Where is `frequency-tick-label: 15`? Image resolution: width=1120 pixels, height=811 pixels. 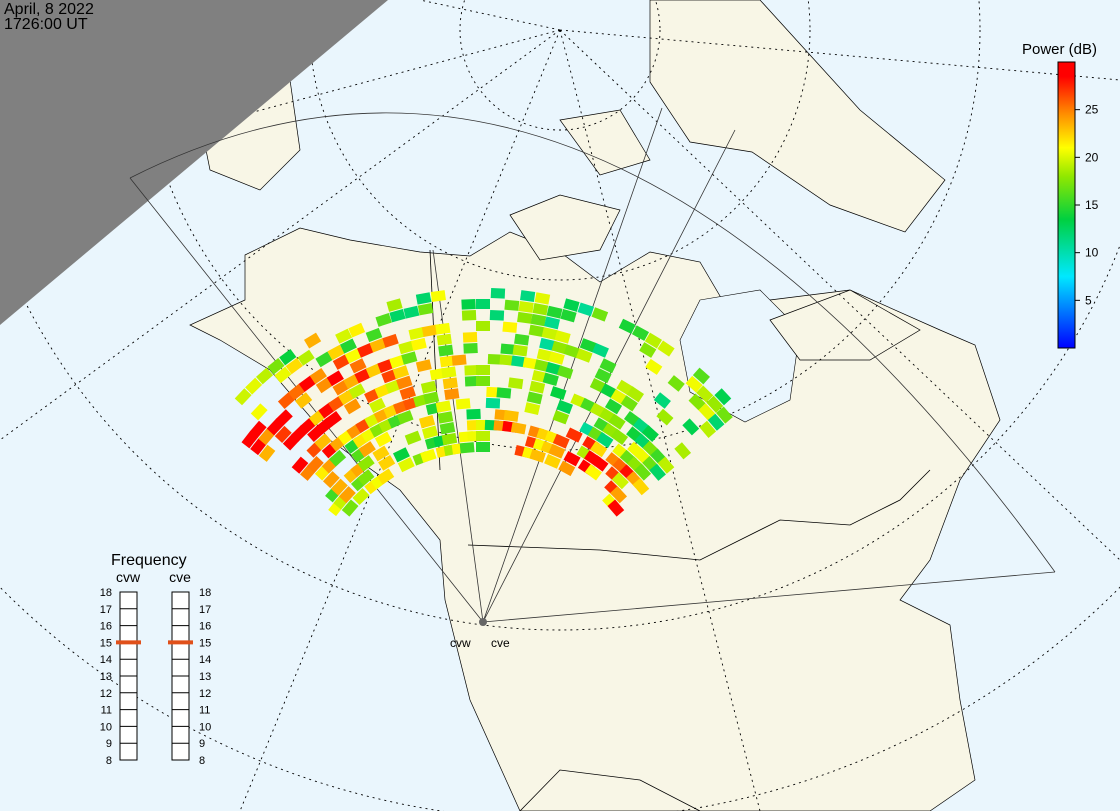 frequency-tick-label: 15 is located at coordinates (205, 643).